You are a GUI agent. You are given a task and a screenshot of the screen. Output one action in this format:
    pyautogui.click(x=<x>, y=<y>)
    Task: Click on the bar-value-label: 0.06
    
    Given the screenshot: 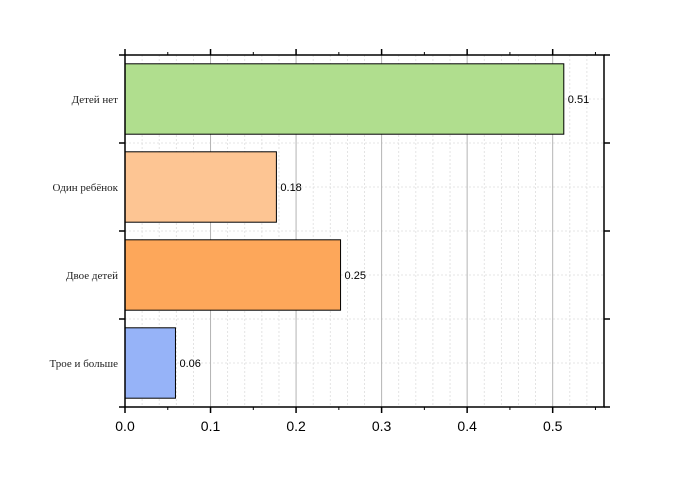 What is the action you would take?
    pyautogui.click(x=189, y=364)
    